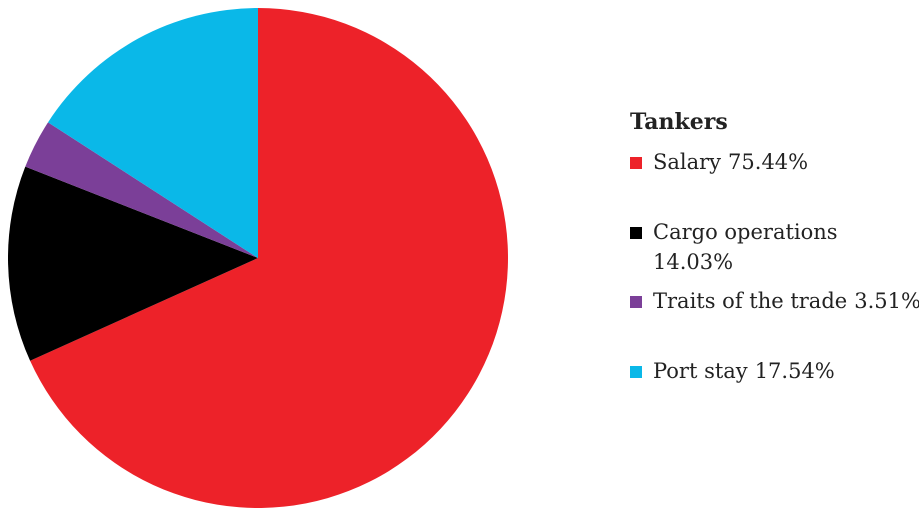 The height and width of the screenshot is (508, 919). What do you see at coordinates (700, 371) in the screenshot?
I see `legend-name: Port stay` at bounding box center [700, 371].